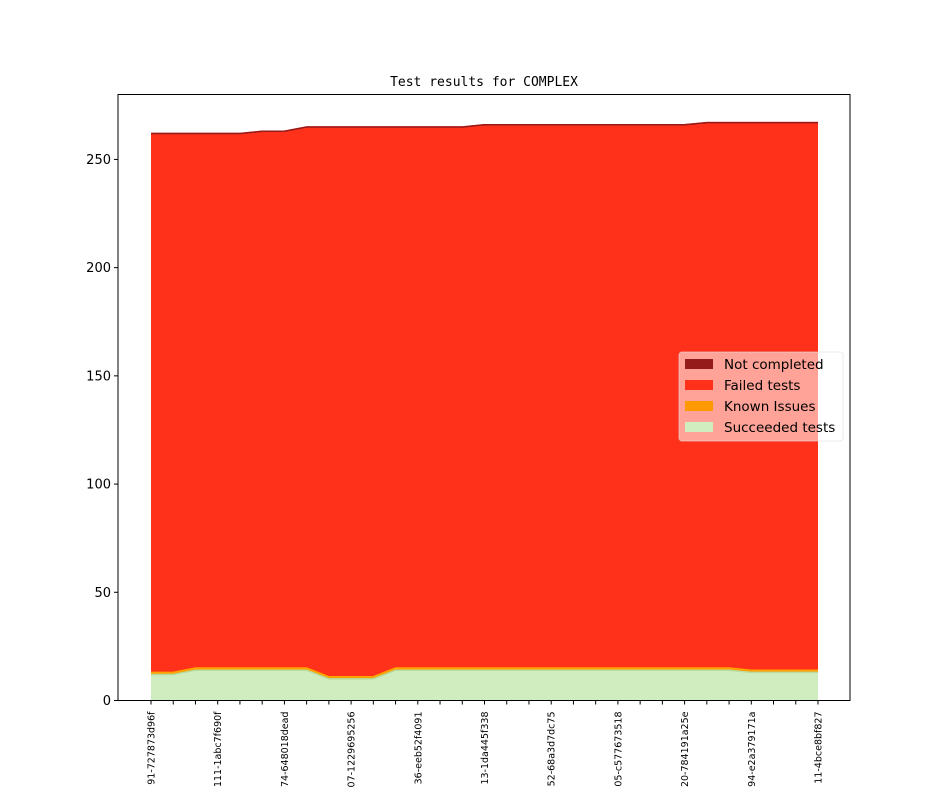 Image resolution: width=944 pixels, height=787 pixels. Describe the element at coordinates (485, 748) in the screenshot. I see `x-tick-label: 13-1da445f338` at that location.